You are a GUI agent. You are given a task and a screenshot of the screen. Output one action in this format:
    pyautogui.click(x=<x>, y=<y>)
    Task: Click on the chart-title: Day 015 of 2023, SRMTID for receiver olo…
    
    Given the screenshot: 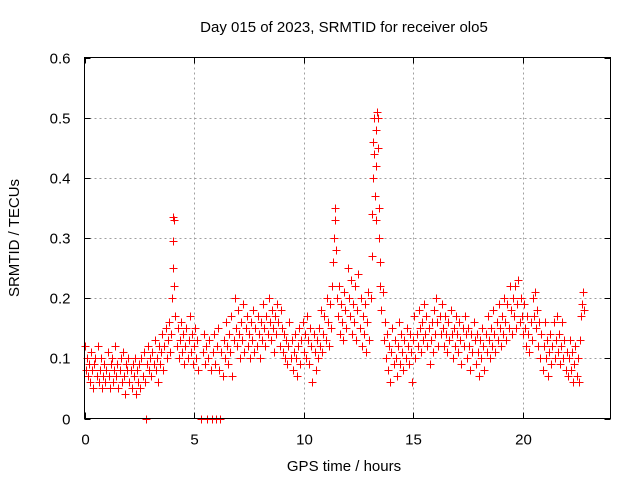 What is the action you would take?
    pyautogui.click(x=344, y=27)
    